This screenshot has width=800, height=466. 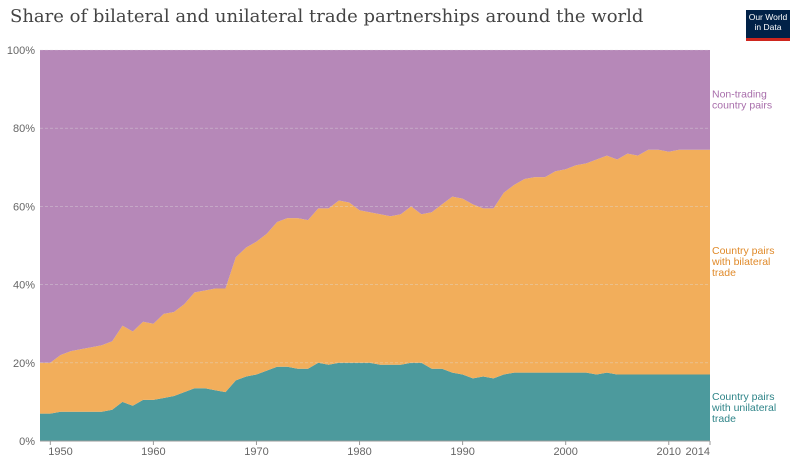 What do you see at coordinates (27, 442) in the screenshot?
I see `y-tick-label: 0%` at bounding box center [27, 442].